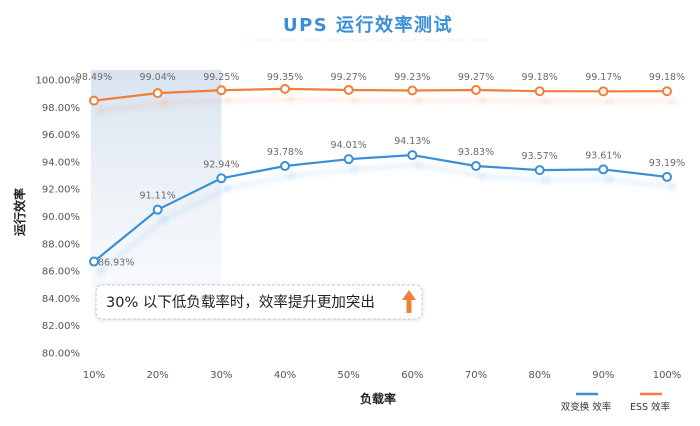 The image size is (700, 426). I want to click on ess-line, so click(380, 94).